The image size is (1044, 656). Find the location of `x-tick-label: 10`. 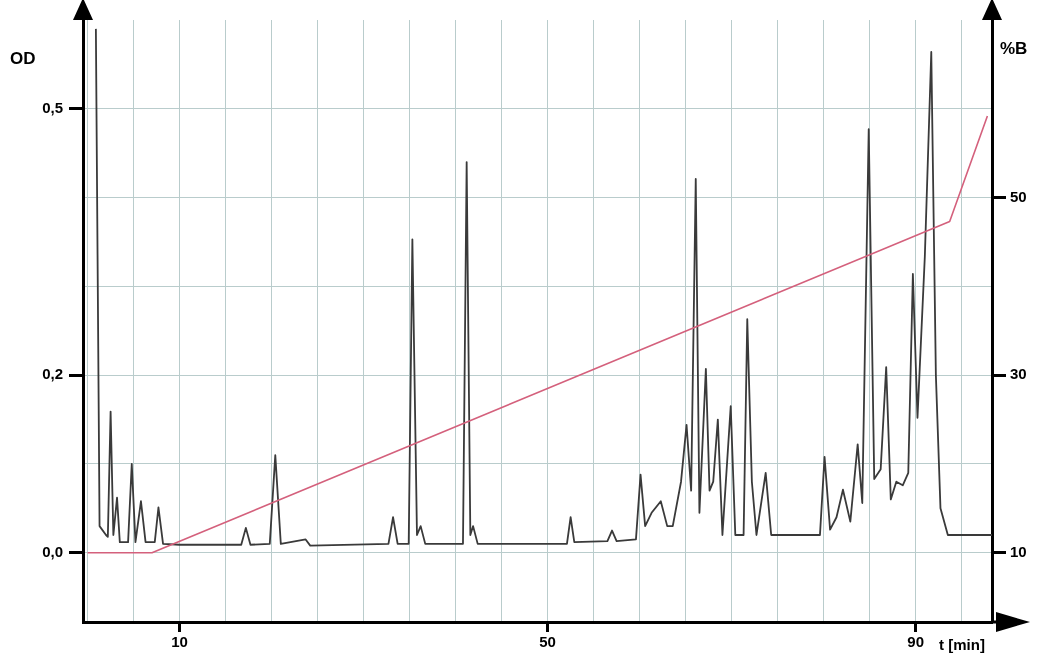

x-tick-label: 10 is located at coordinates (179, 642).